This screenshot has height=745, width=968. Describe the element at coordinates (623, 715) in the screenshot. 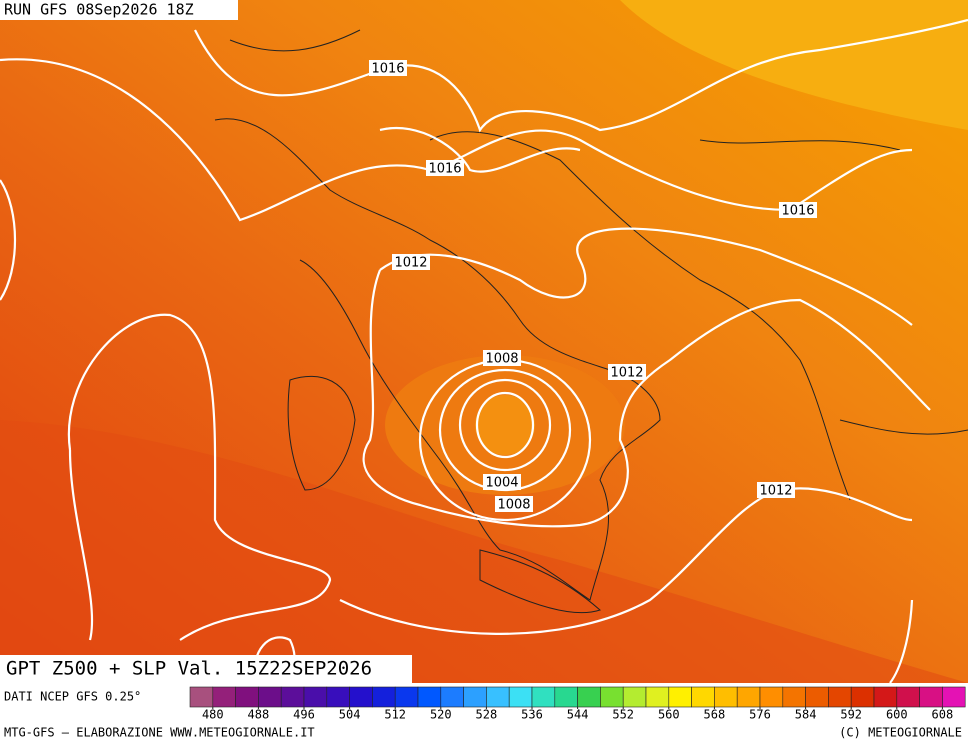

I see `colorbar-label: 552` at that location.